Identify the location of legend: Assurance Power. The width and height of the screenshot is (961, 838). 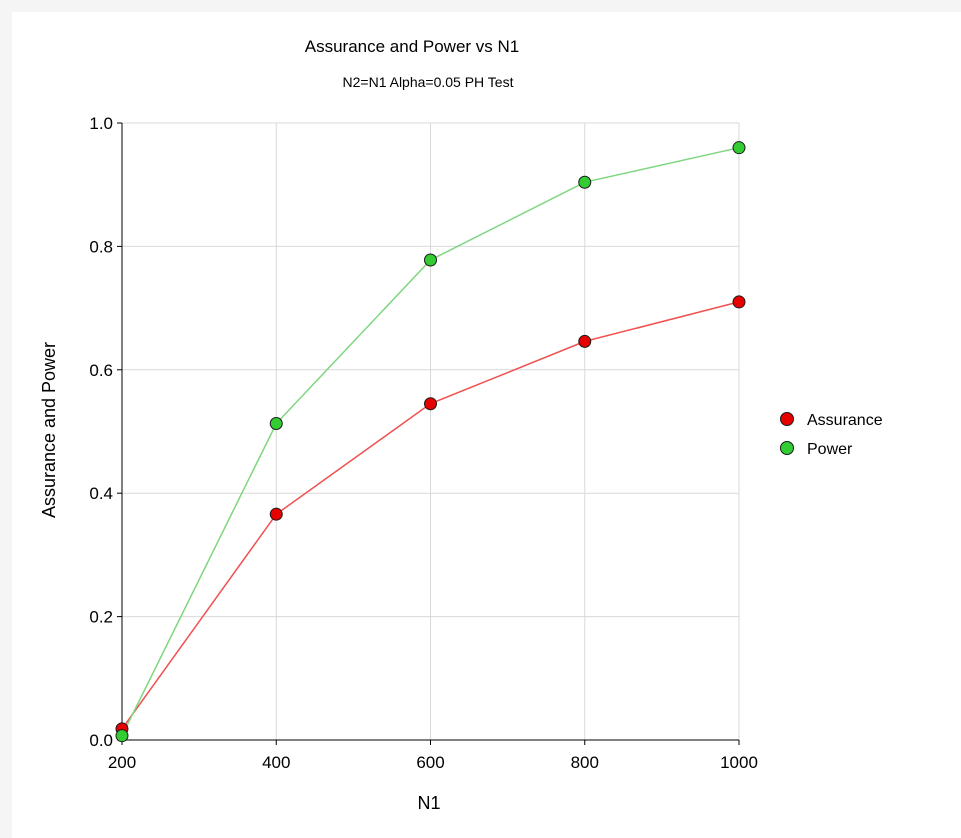
(831, 435).